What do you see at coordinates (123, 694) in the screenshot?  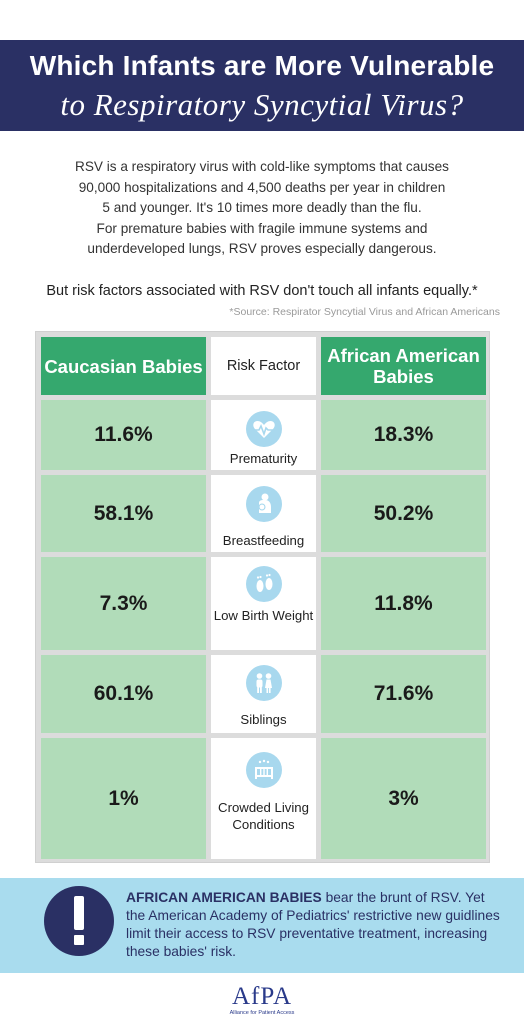 I see `caucasian-value: 60.1%` at bounding box center [123, 694].